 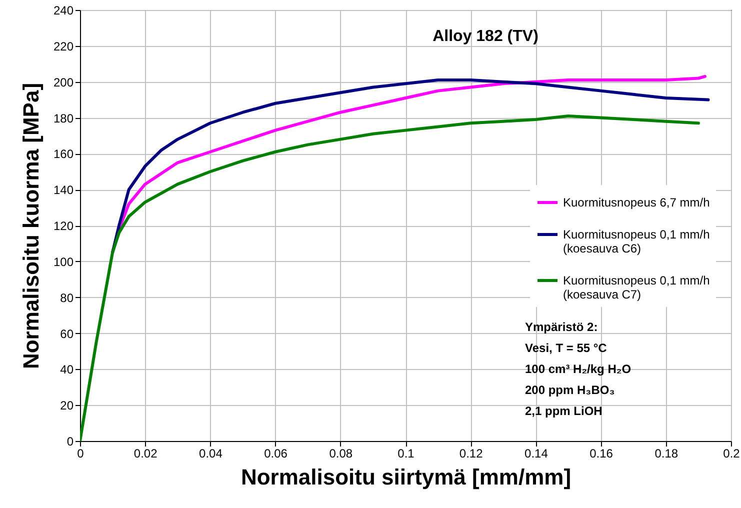 I want to click on y-tick-label: 120, so click(x=63, y=226).